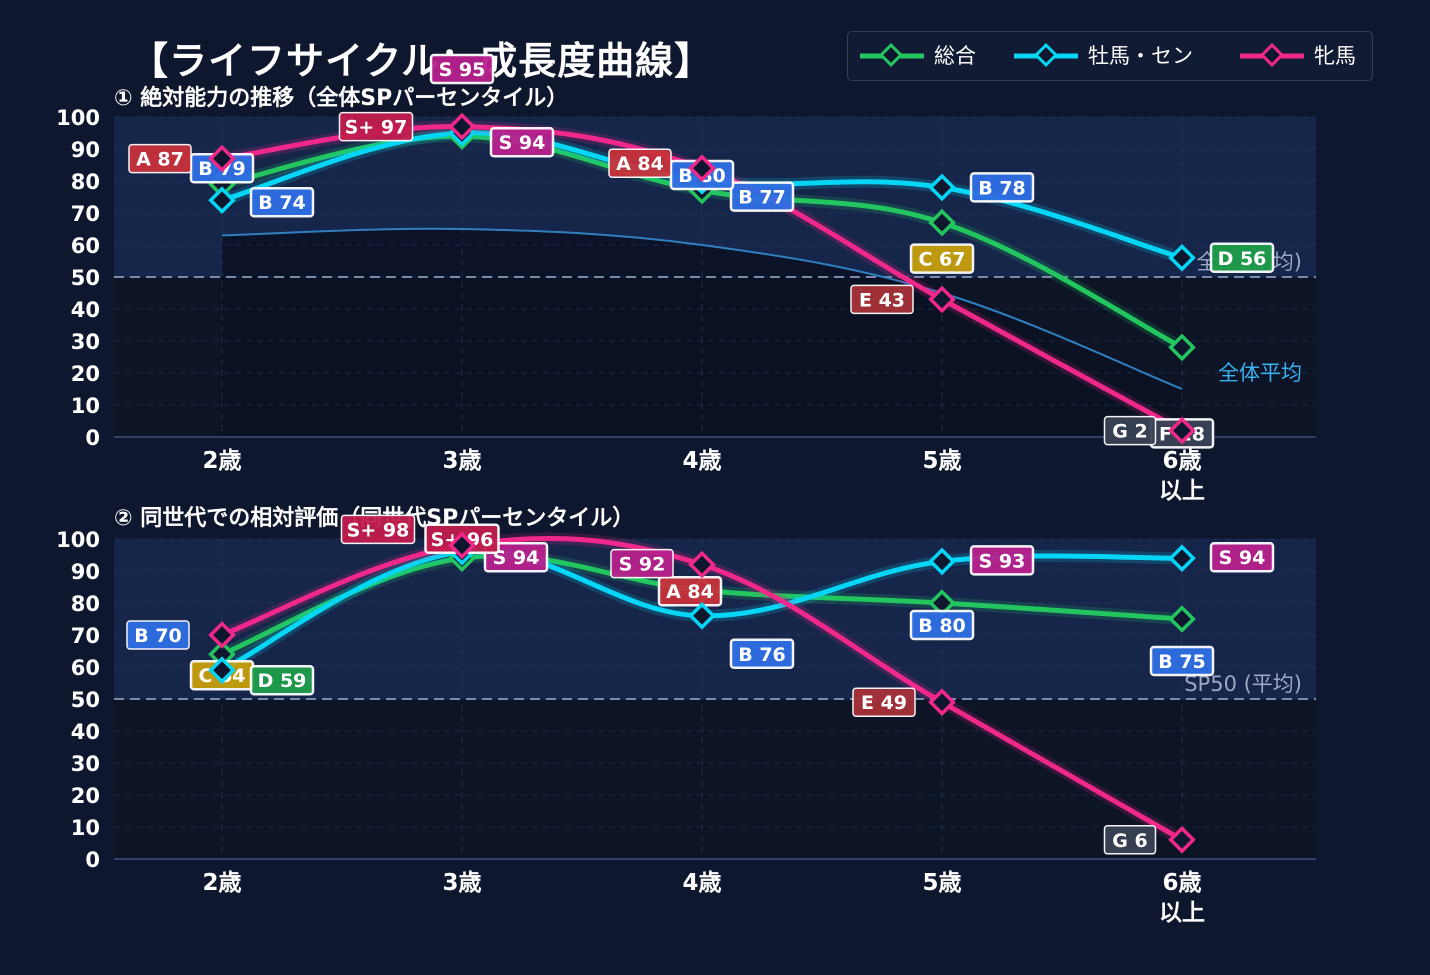  I want to click on data-label: E 43, so click(882, 300).